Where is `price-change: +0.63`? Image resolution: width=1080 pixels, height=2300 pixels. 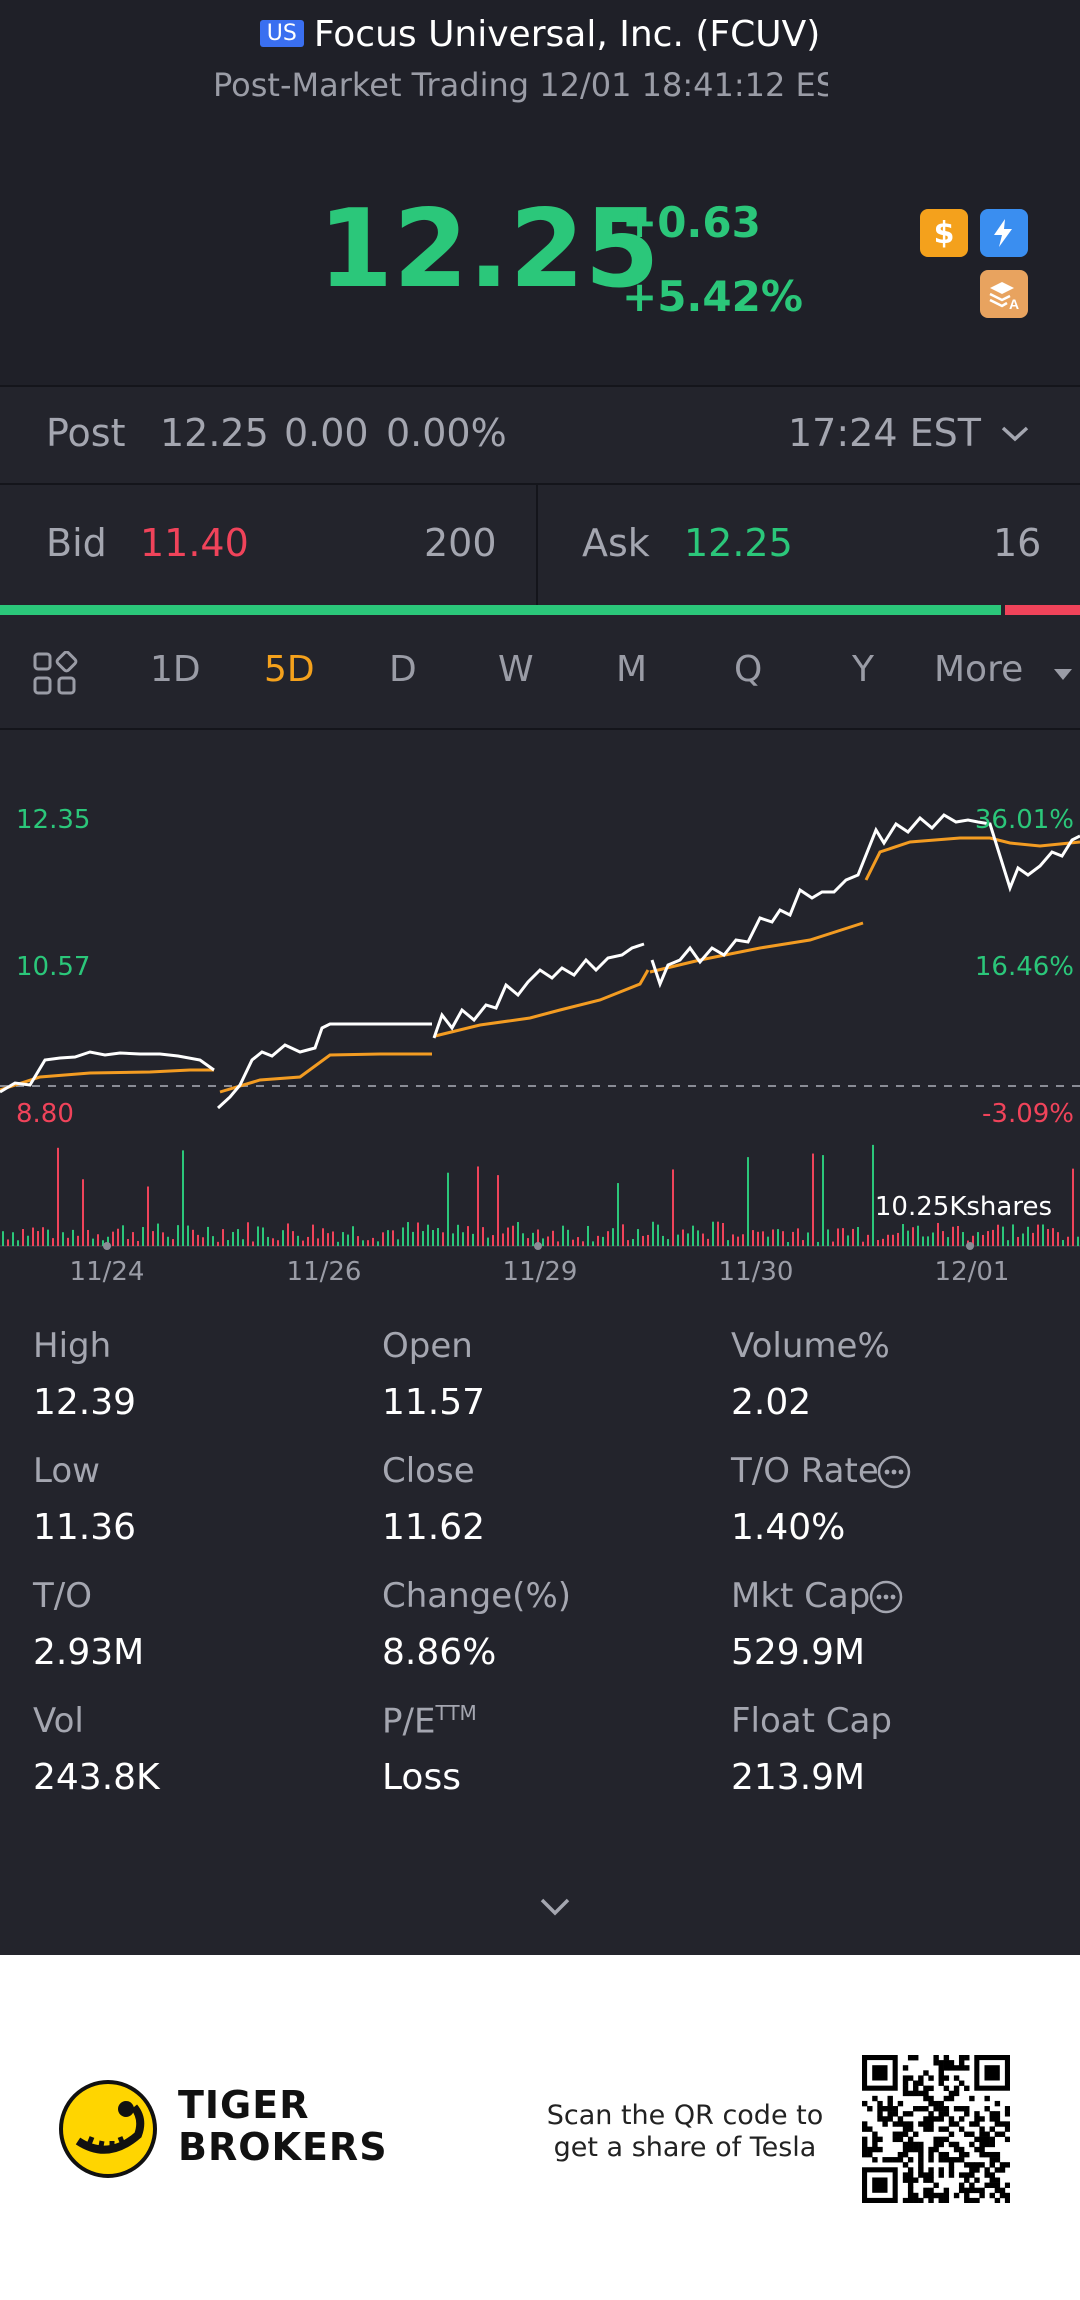
price-change: +0.63 is located at coordinates (691, 222).